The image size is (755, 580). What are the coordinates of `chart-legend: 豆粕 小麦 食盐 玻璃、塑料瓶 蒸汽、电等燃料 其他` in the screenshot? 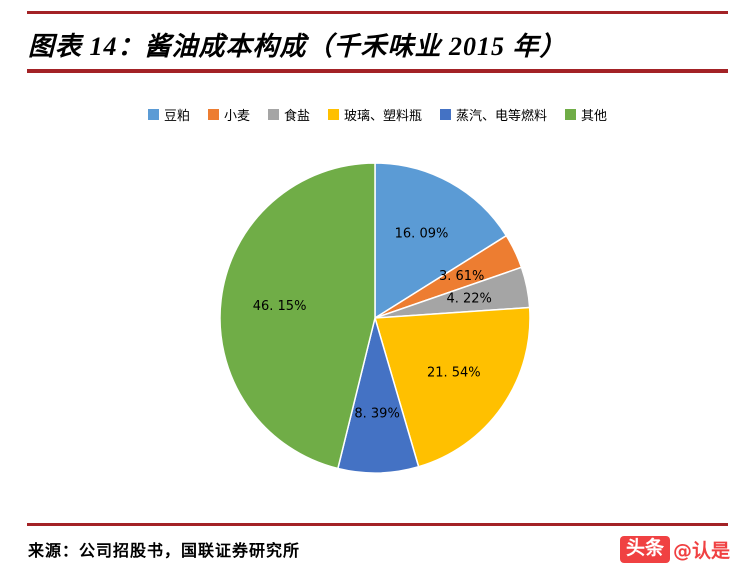 It's located at (377, 114).